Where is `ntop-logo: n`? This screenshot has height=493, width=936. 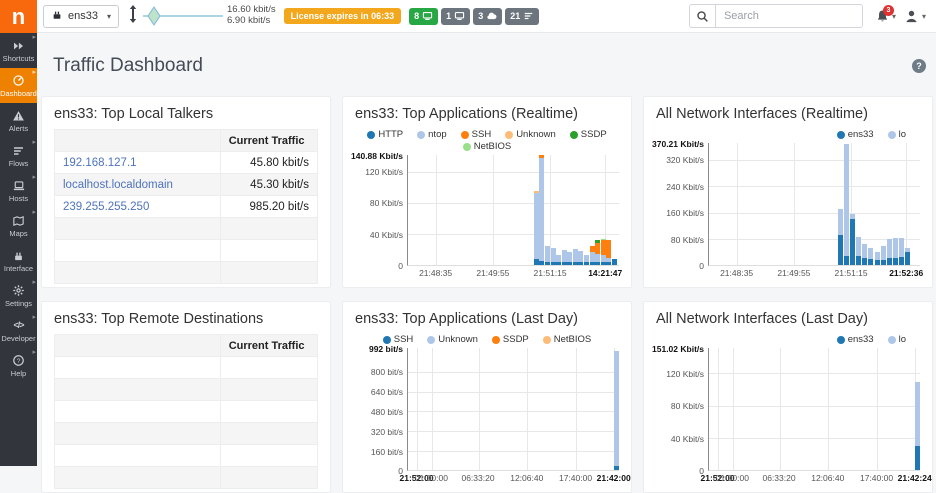
ntop-logo: n is located at coordinates (18, 16).